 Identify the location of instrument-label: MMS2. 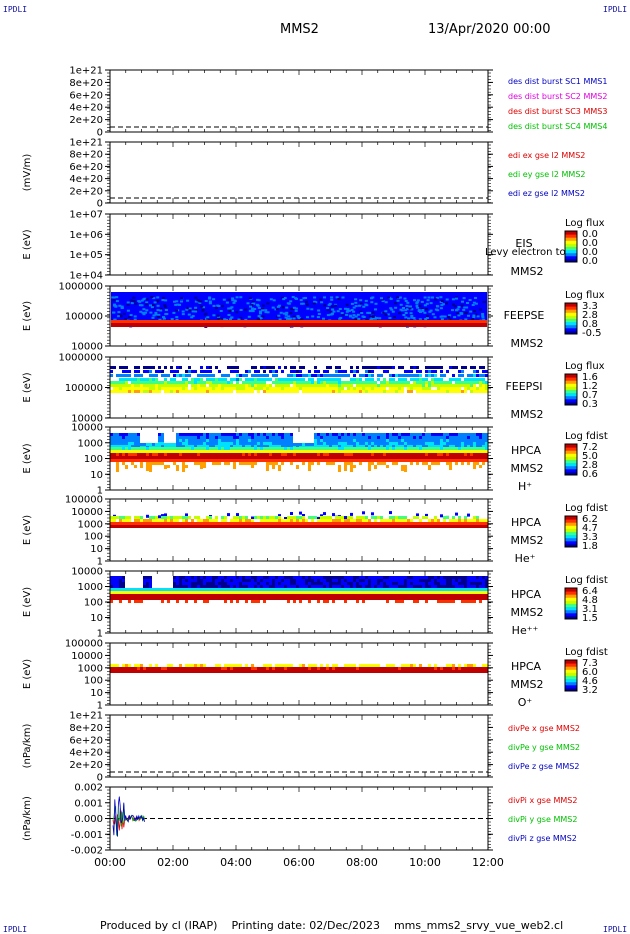
(527, 540).